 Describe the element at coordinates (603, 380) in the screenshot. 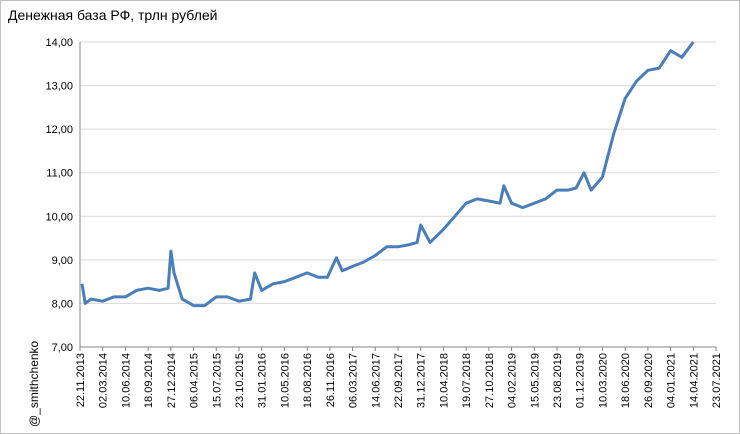

I see `x-tick-label: 10.03.2020` at that location.